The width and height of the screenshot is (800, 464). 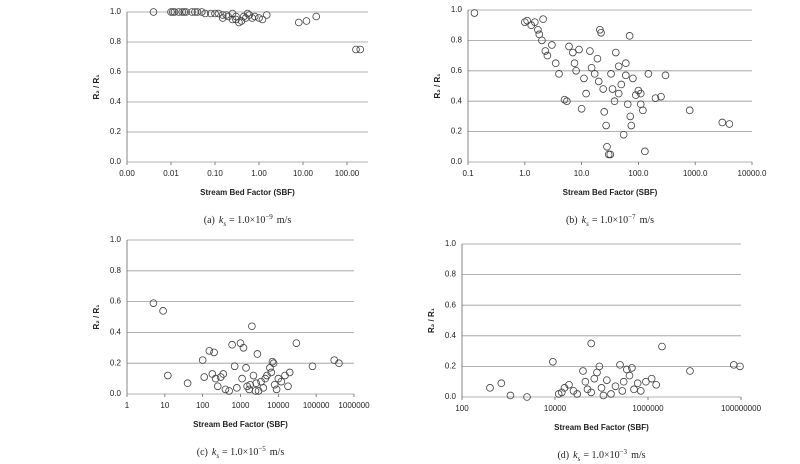 I want to click on y-axis-label: R₂ / R₁, so click(x=437, y=86).